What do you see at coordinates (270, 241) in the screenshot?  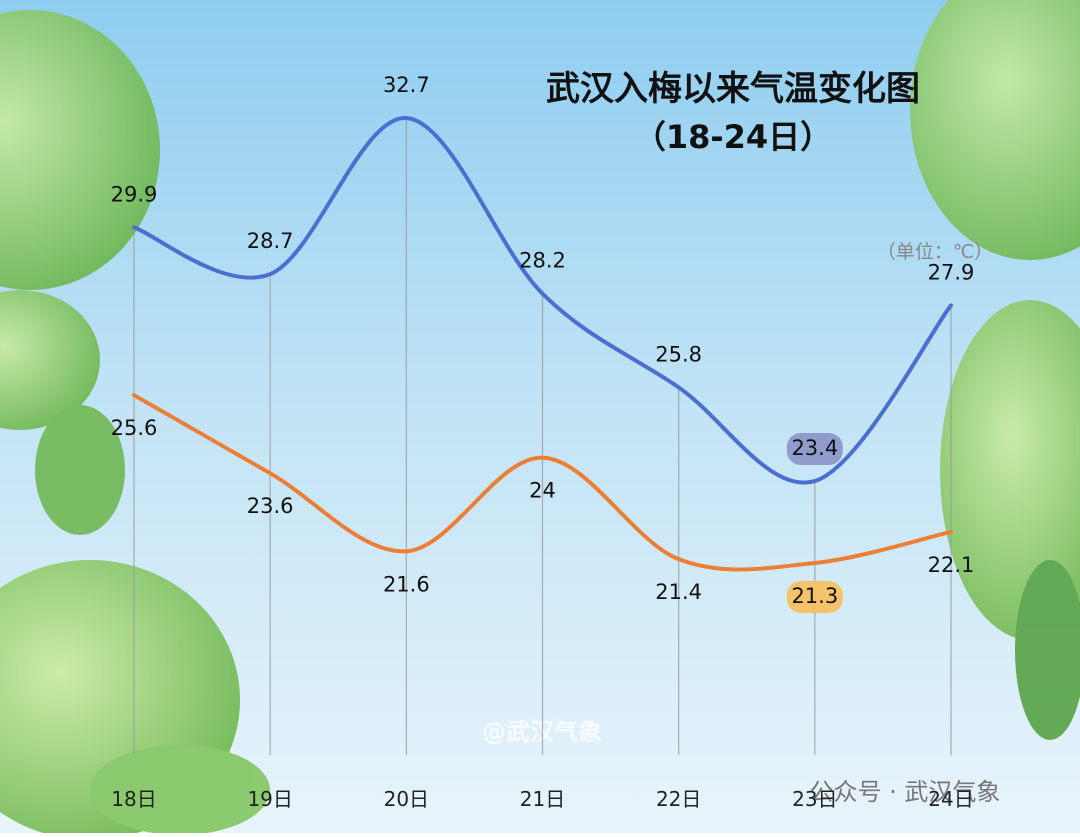 I see `data-label: 28.7` at bounding box center [270, 241].